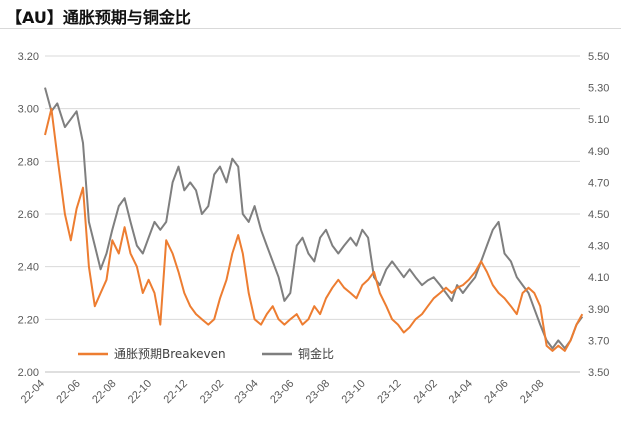 The image size is (621, 426). I want to click on right-axis-tick-label: 5.50, so click(598, 57).